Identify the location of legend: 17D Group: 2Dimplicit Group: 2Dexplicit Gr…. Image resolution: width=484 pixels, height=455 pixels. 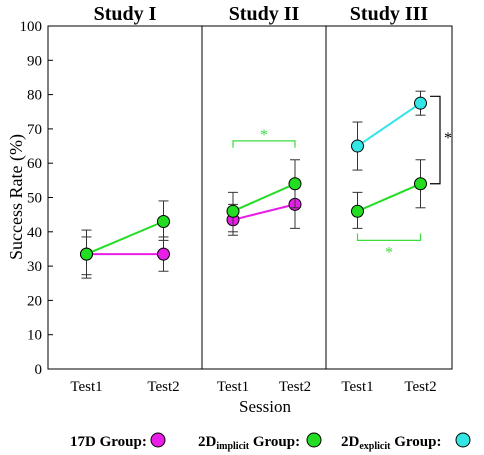
(270, 442).